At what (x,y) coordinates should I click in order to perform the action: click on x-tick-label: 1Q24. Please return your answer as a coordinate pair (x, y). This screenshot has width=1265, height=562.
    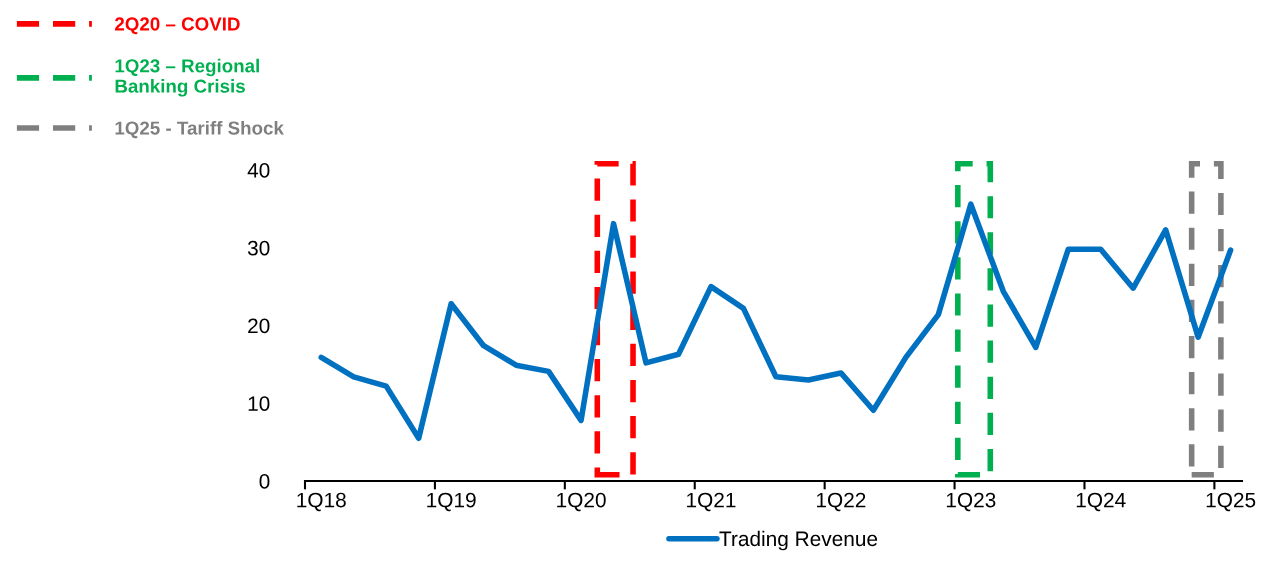
    Looking at the image, I should click on (1101, 502).